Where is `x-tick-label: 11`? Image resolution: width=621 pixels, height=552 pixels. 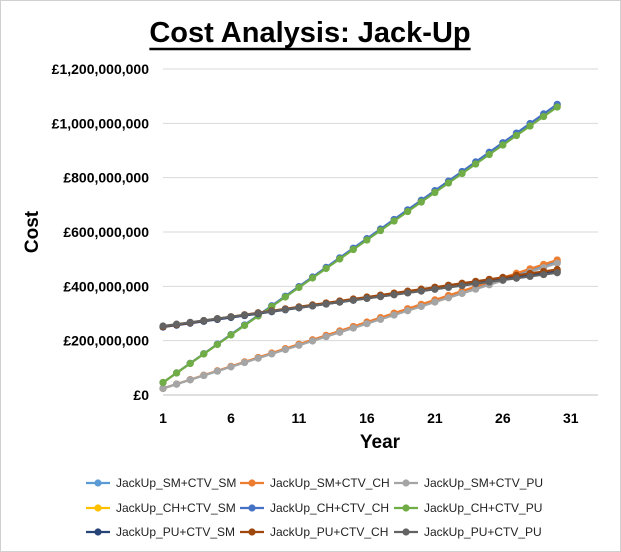 x-tick-label: 11 is located at coordinates (299, 418).